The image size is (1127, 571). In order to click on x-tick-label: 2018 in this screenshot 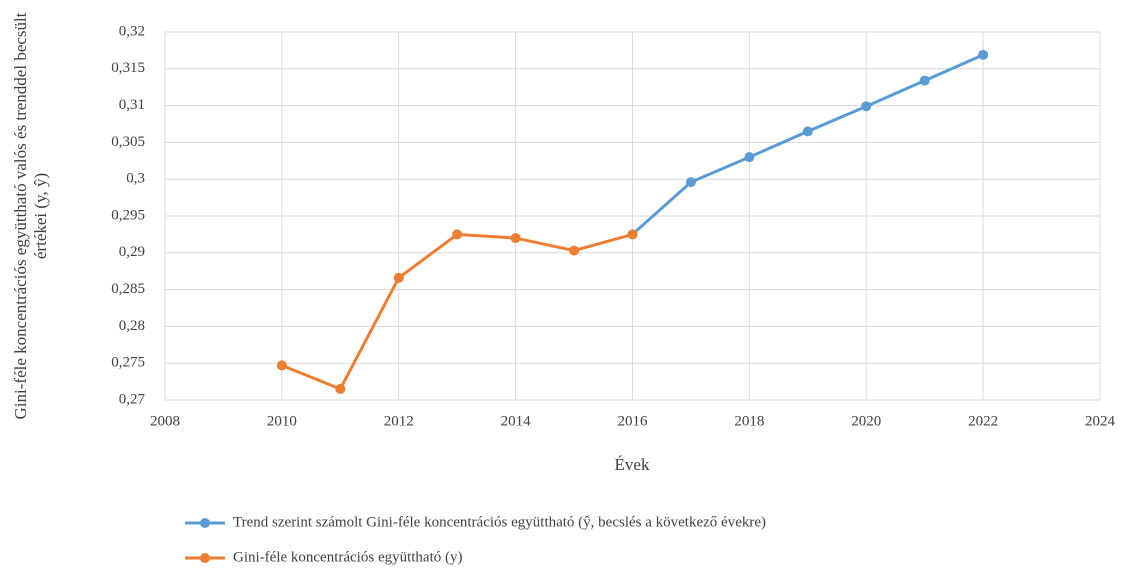, I will do `click(749, 421)`.